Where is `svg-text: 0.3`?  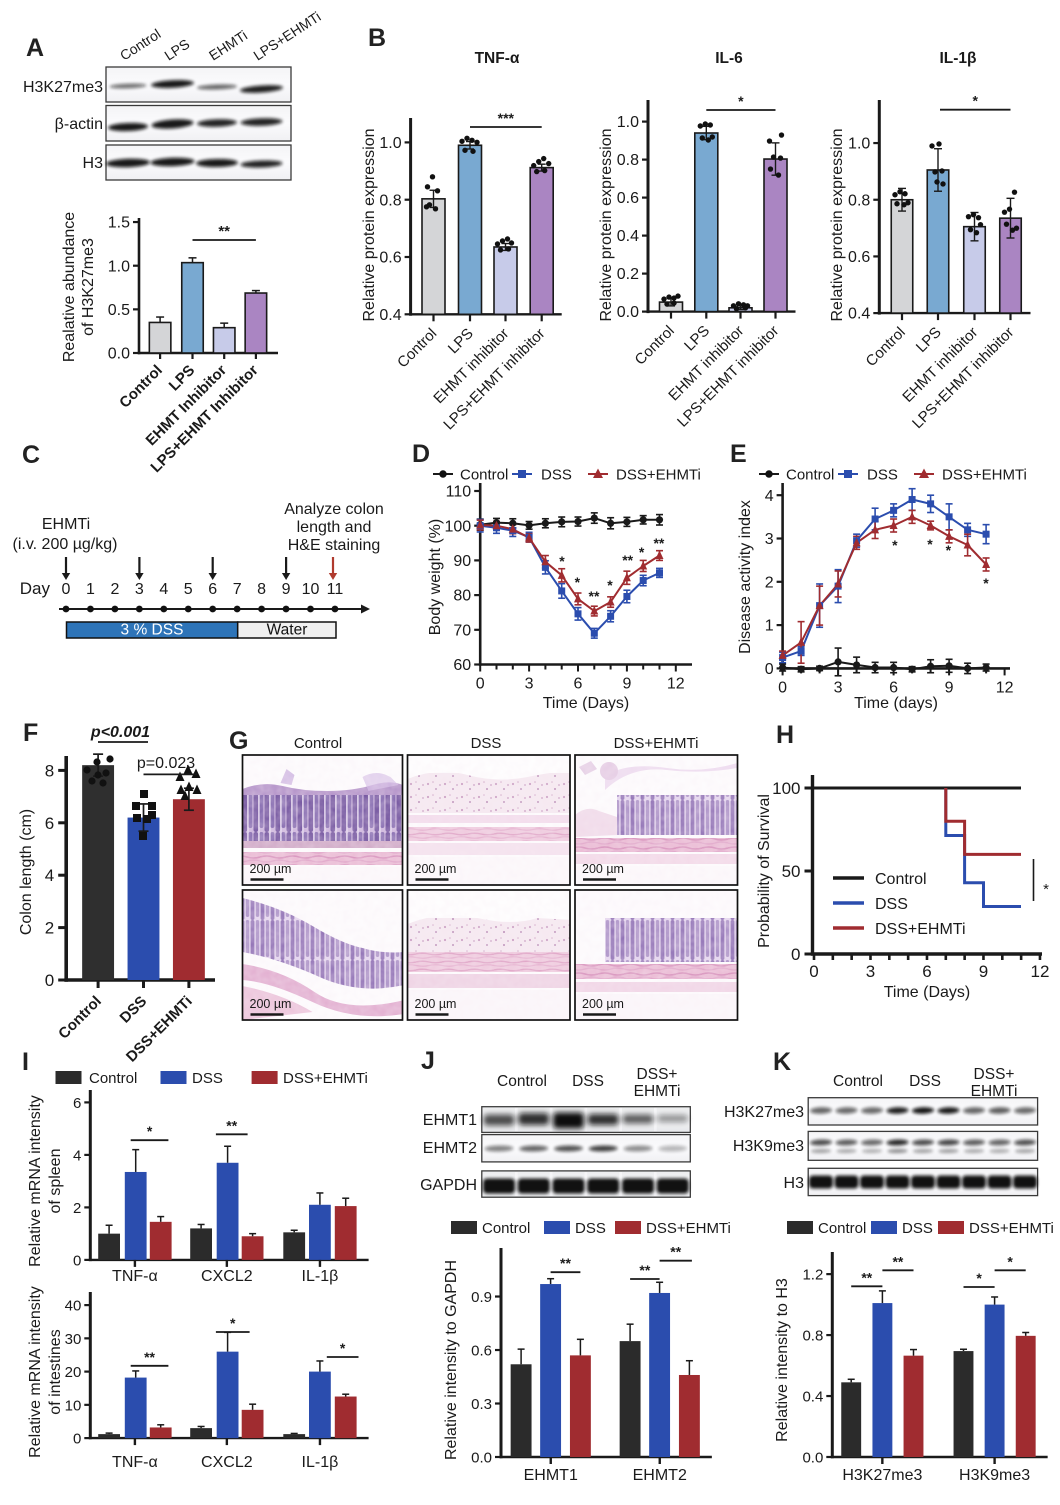 svg-text: 0.3 is located at coordinates (481, 1404).